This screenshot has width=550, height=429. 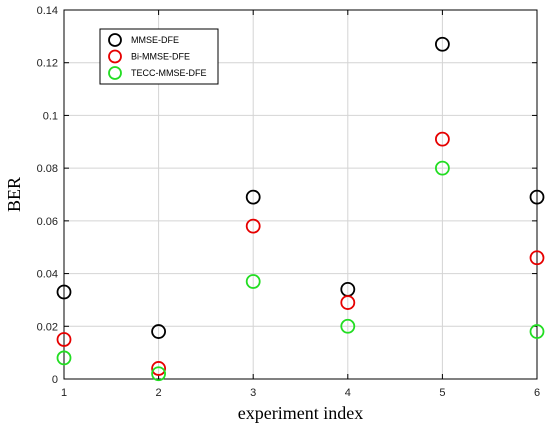 What do you see at coordinates (47, 169) in the screenshot?
I see `y-tick-label: 0.08` at bounding box center [47, 169].